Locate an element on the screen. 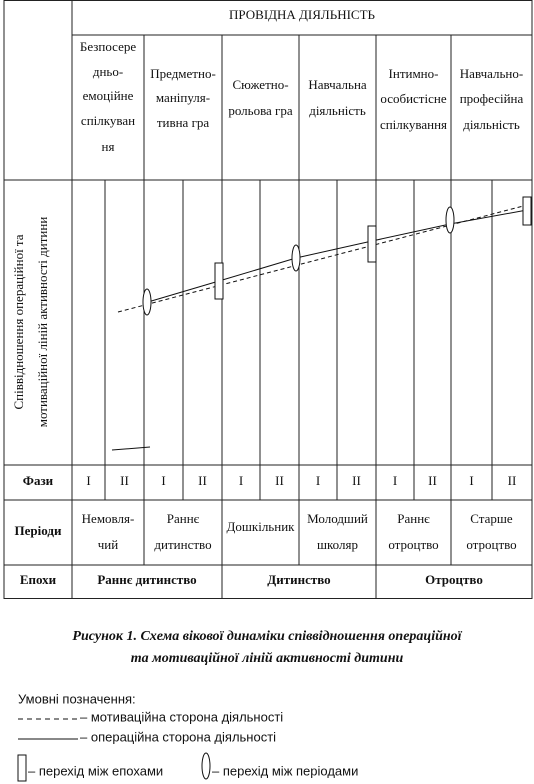 This screenshot has height=784, width=534. axis-label: Співвідношення операційної та is located at coordinates (18, 321).